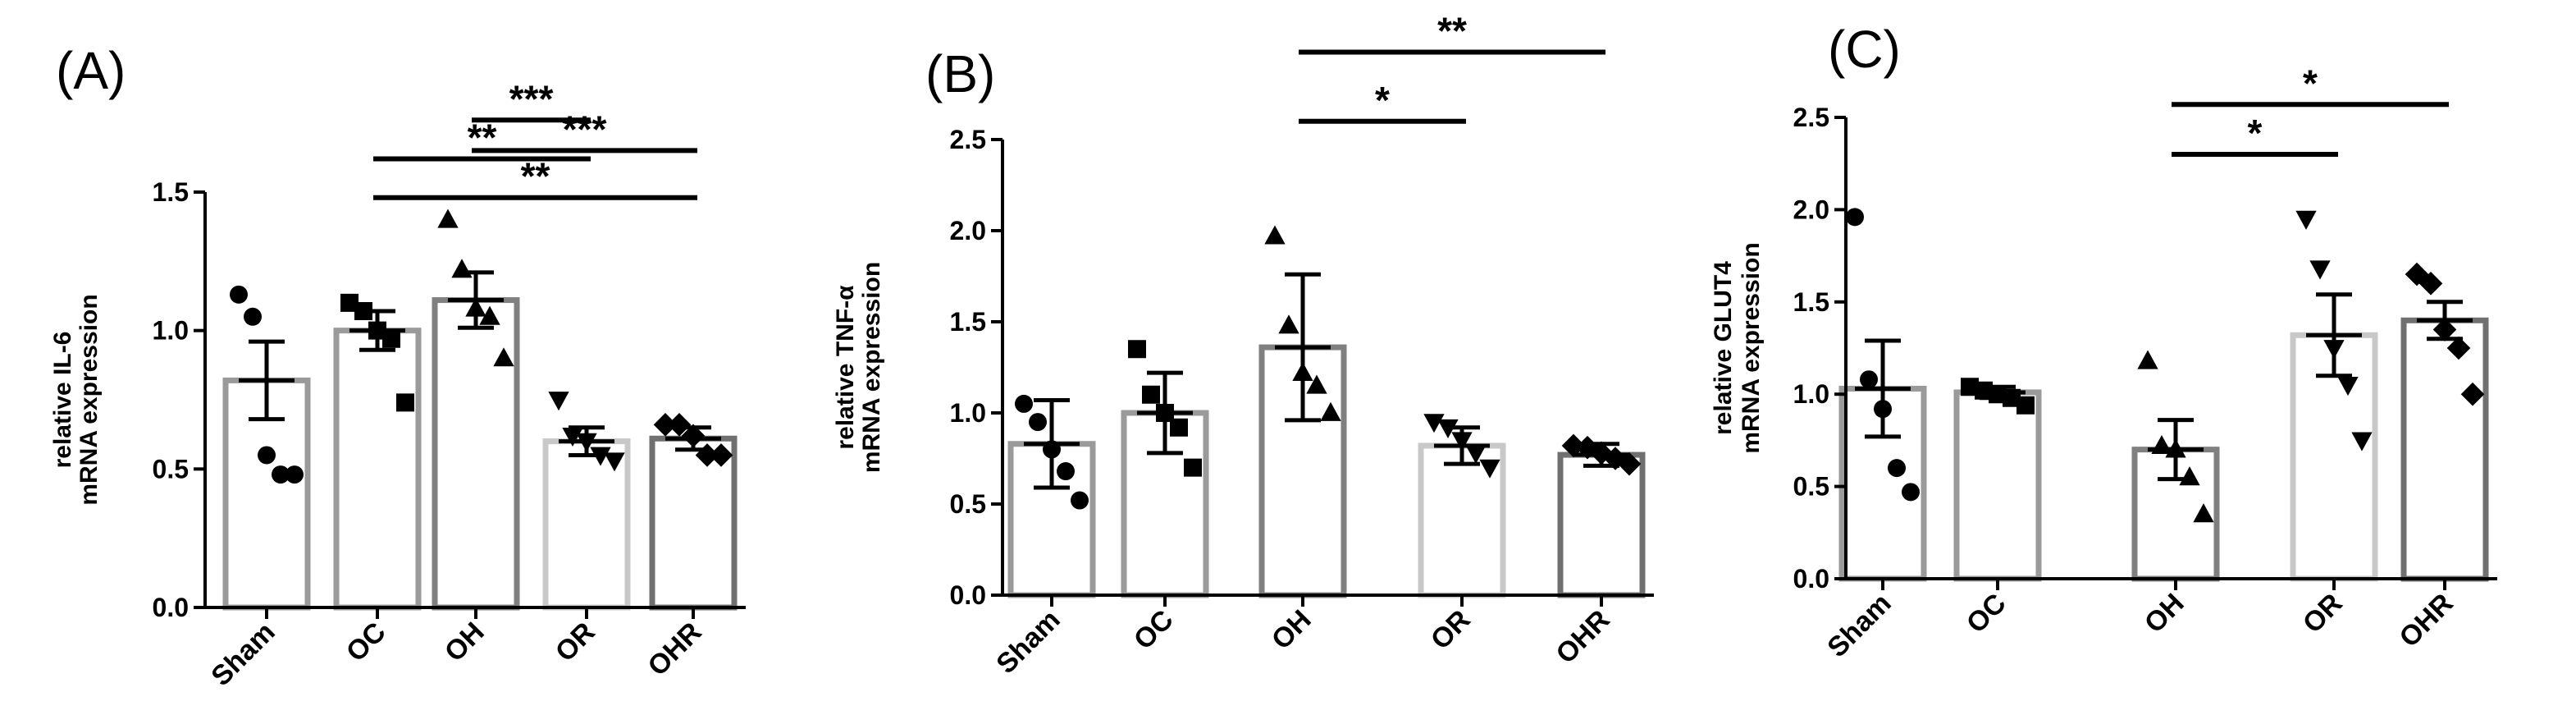 This screenshot has height=715, width=2576. I want to click on significance-label: *, so click(1383, 100).